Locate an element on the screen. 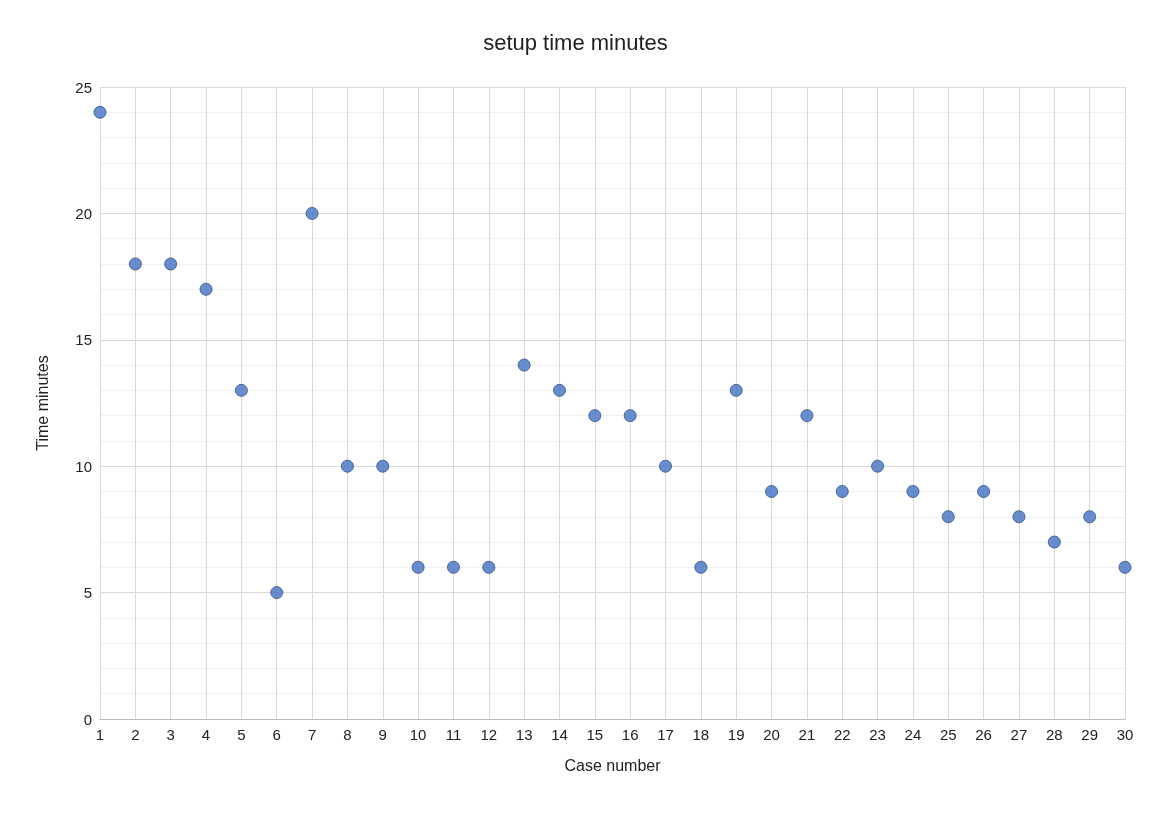  x-tick-label: 14 is located at coordinates (559, 734).